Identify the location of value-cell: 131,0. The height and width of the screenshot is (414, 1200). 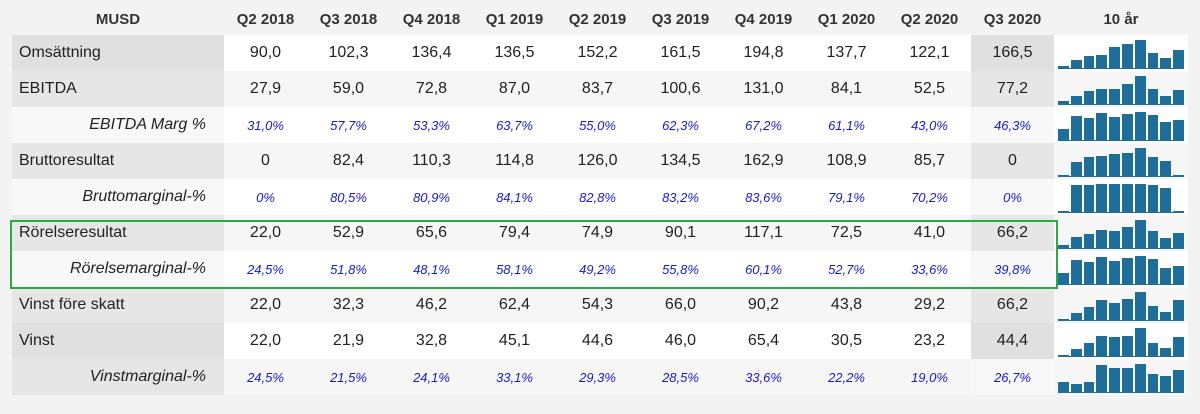
(763, 89).